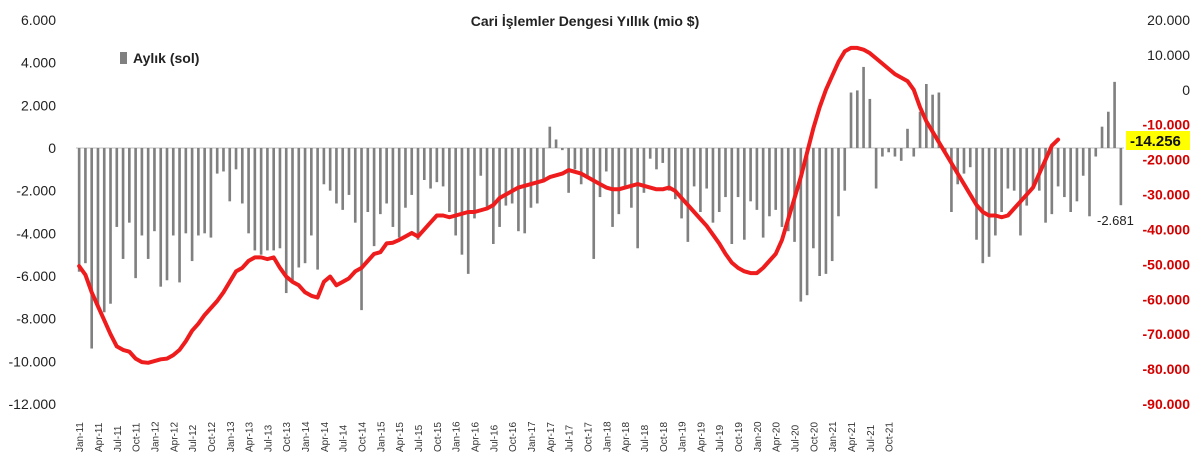 The image size is (1200, 458). Describe the element at coordinates (1168, 20) in the screenshot. I see `right-tick-label: 20.000` at that location.